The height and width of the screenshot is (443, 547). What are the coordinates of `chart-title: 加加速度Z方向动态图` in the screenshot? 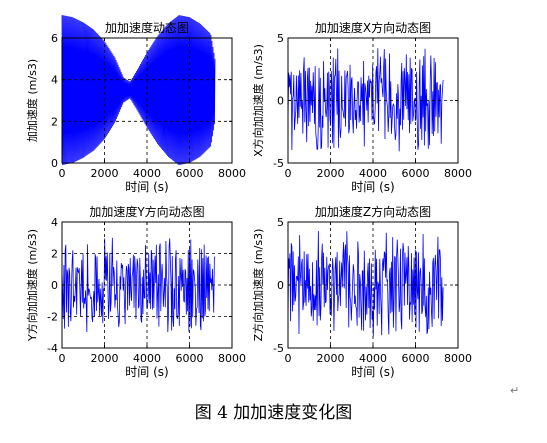 It's located at (373, 211).